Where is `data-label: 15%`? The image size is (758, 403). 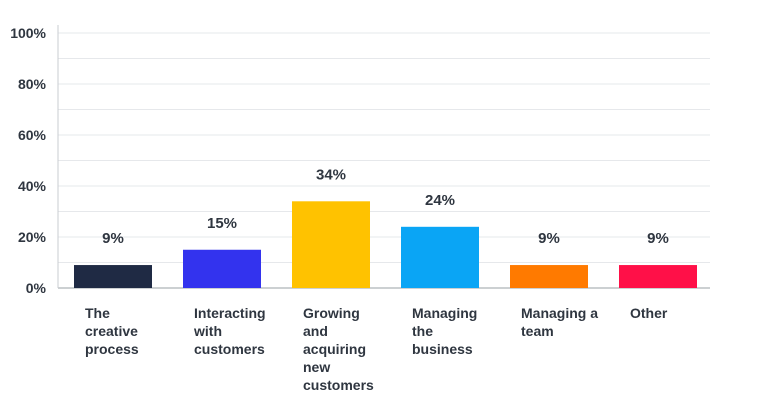
data-label: 15% is located at coordinates (222, 223).